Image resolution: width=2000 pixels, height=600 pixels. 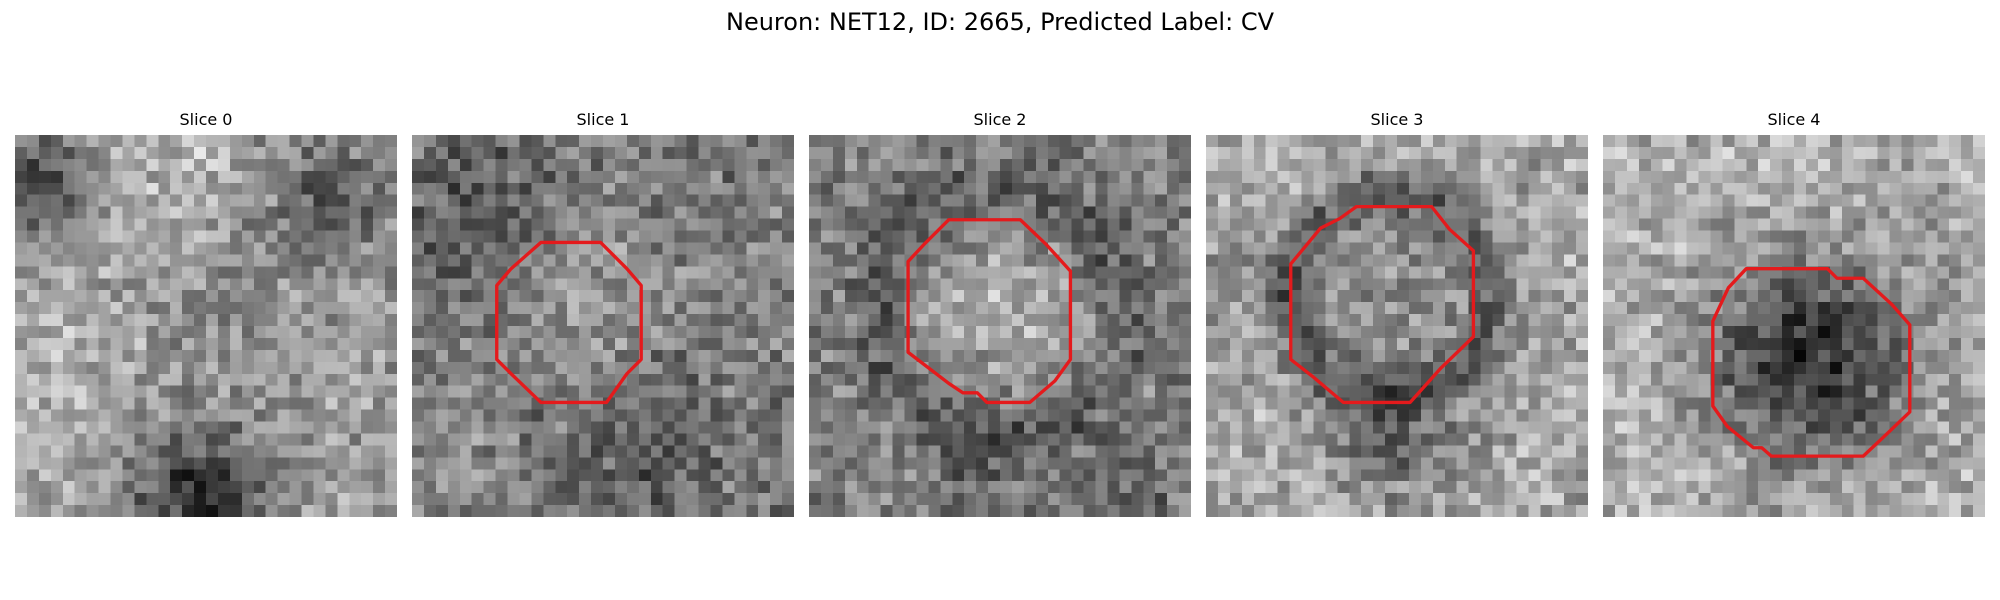 What do you see at coordinates (206, 119) in the screenshot?
I see `slice-title: Slice 0` at bounding box center [206, 119].